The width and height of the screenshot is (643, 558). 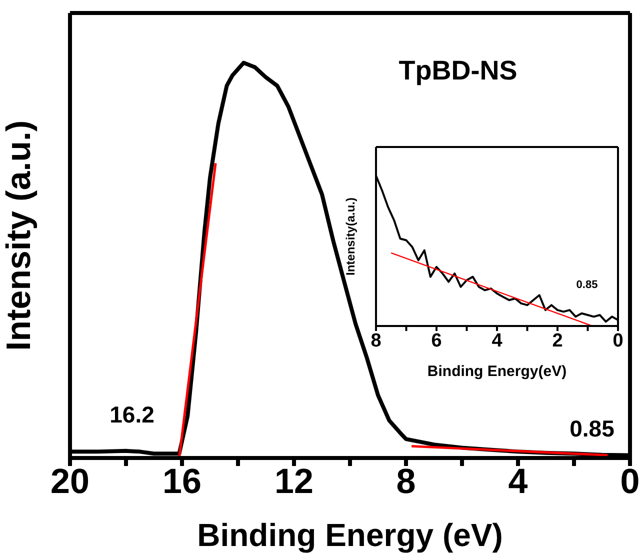 I want to click on x-axis-title: Binding Energy(eV), so click(x=497, y=371).